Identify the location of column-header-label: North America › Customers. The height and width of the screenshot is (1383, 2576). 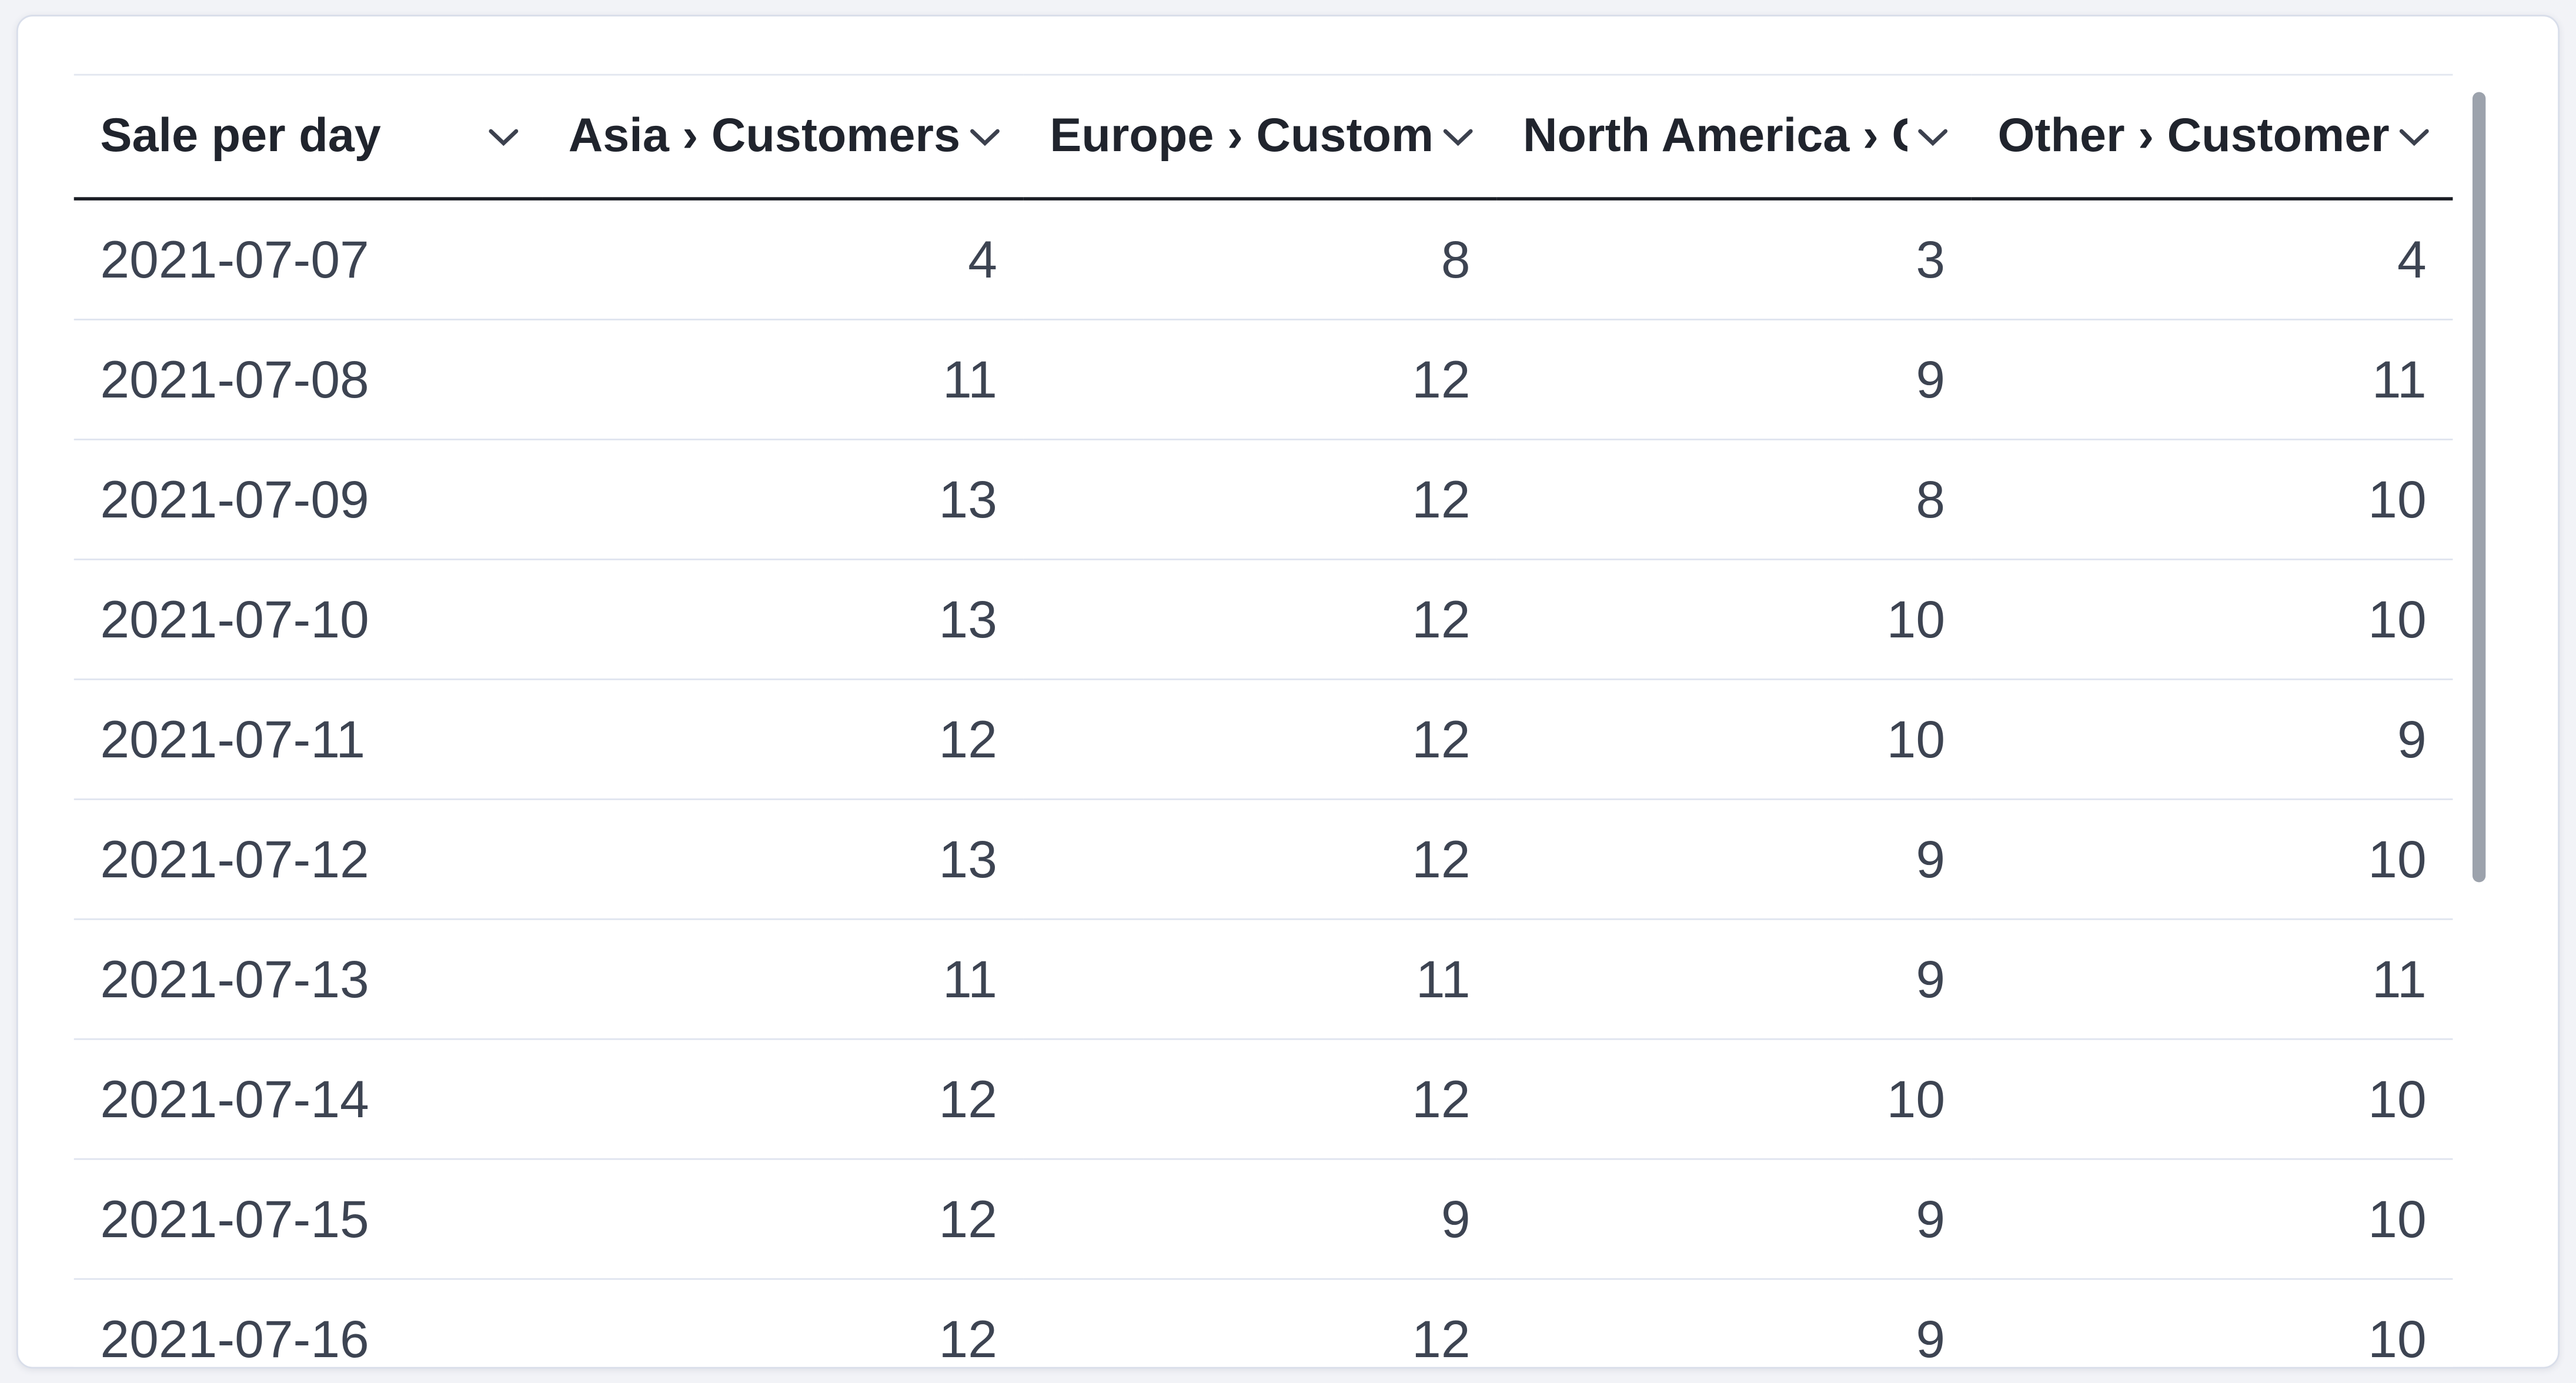
(1715, 135).